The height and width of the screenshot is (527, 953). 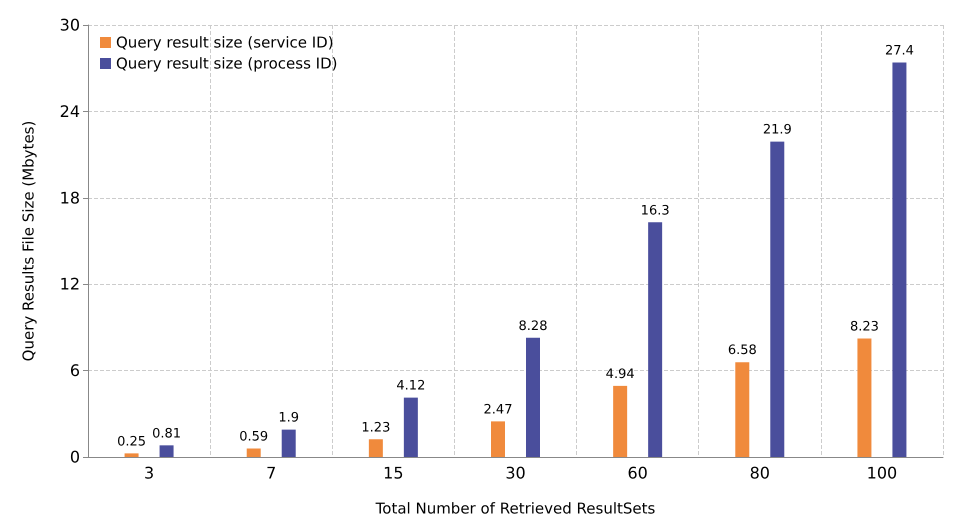 What do you see at coordinates (375, 428) in the screenshot?
I see `data-label: 1.23` at bounding box center [375, 428].